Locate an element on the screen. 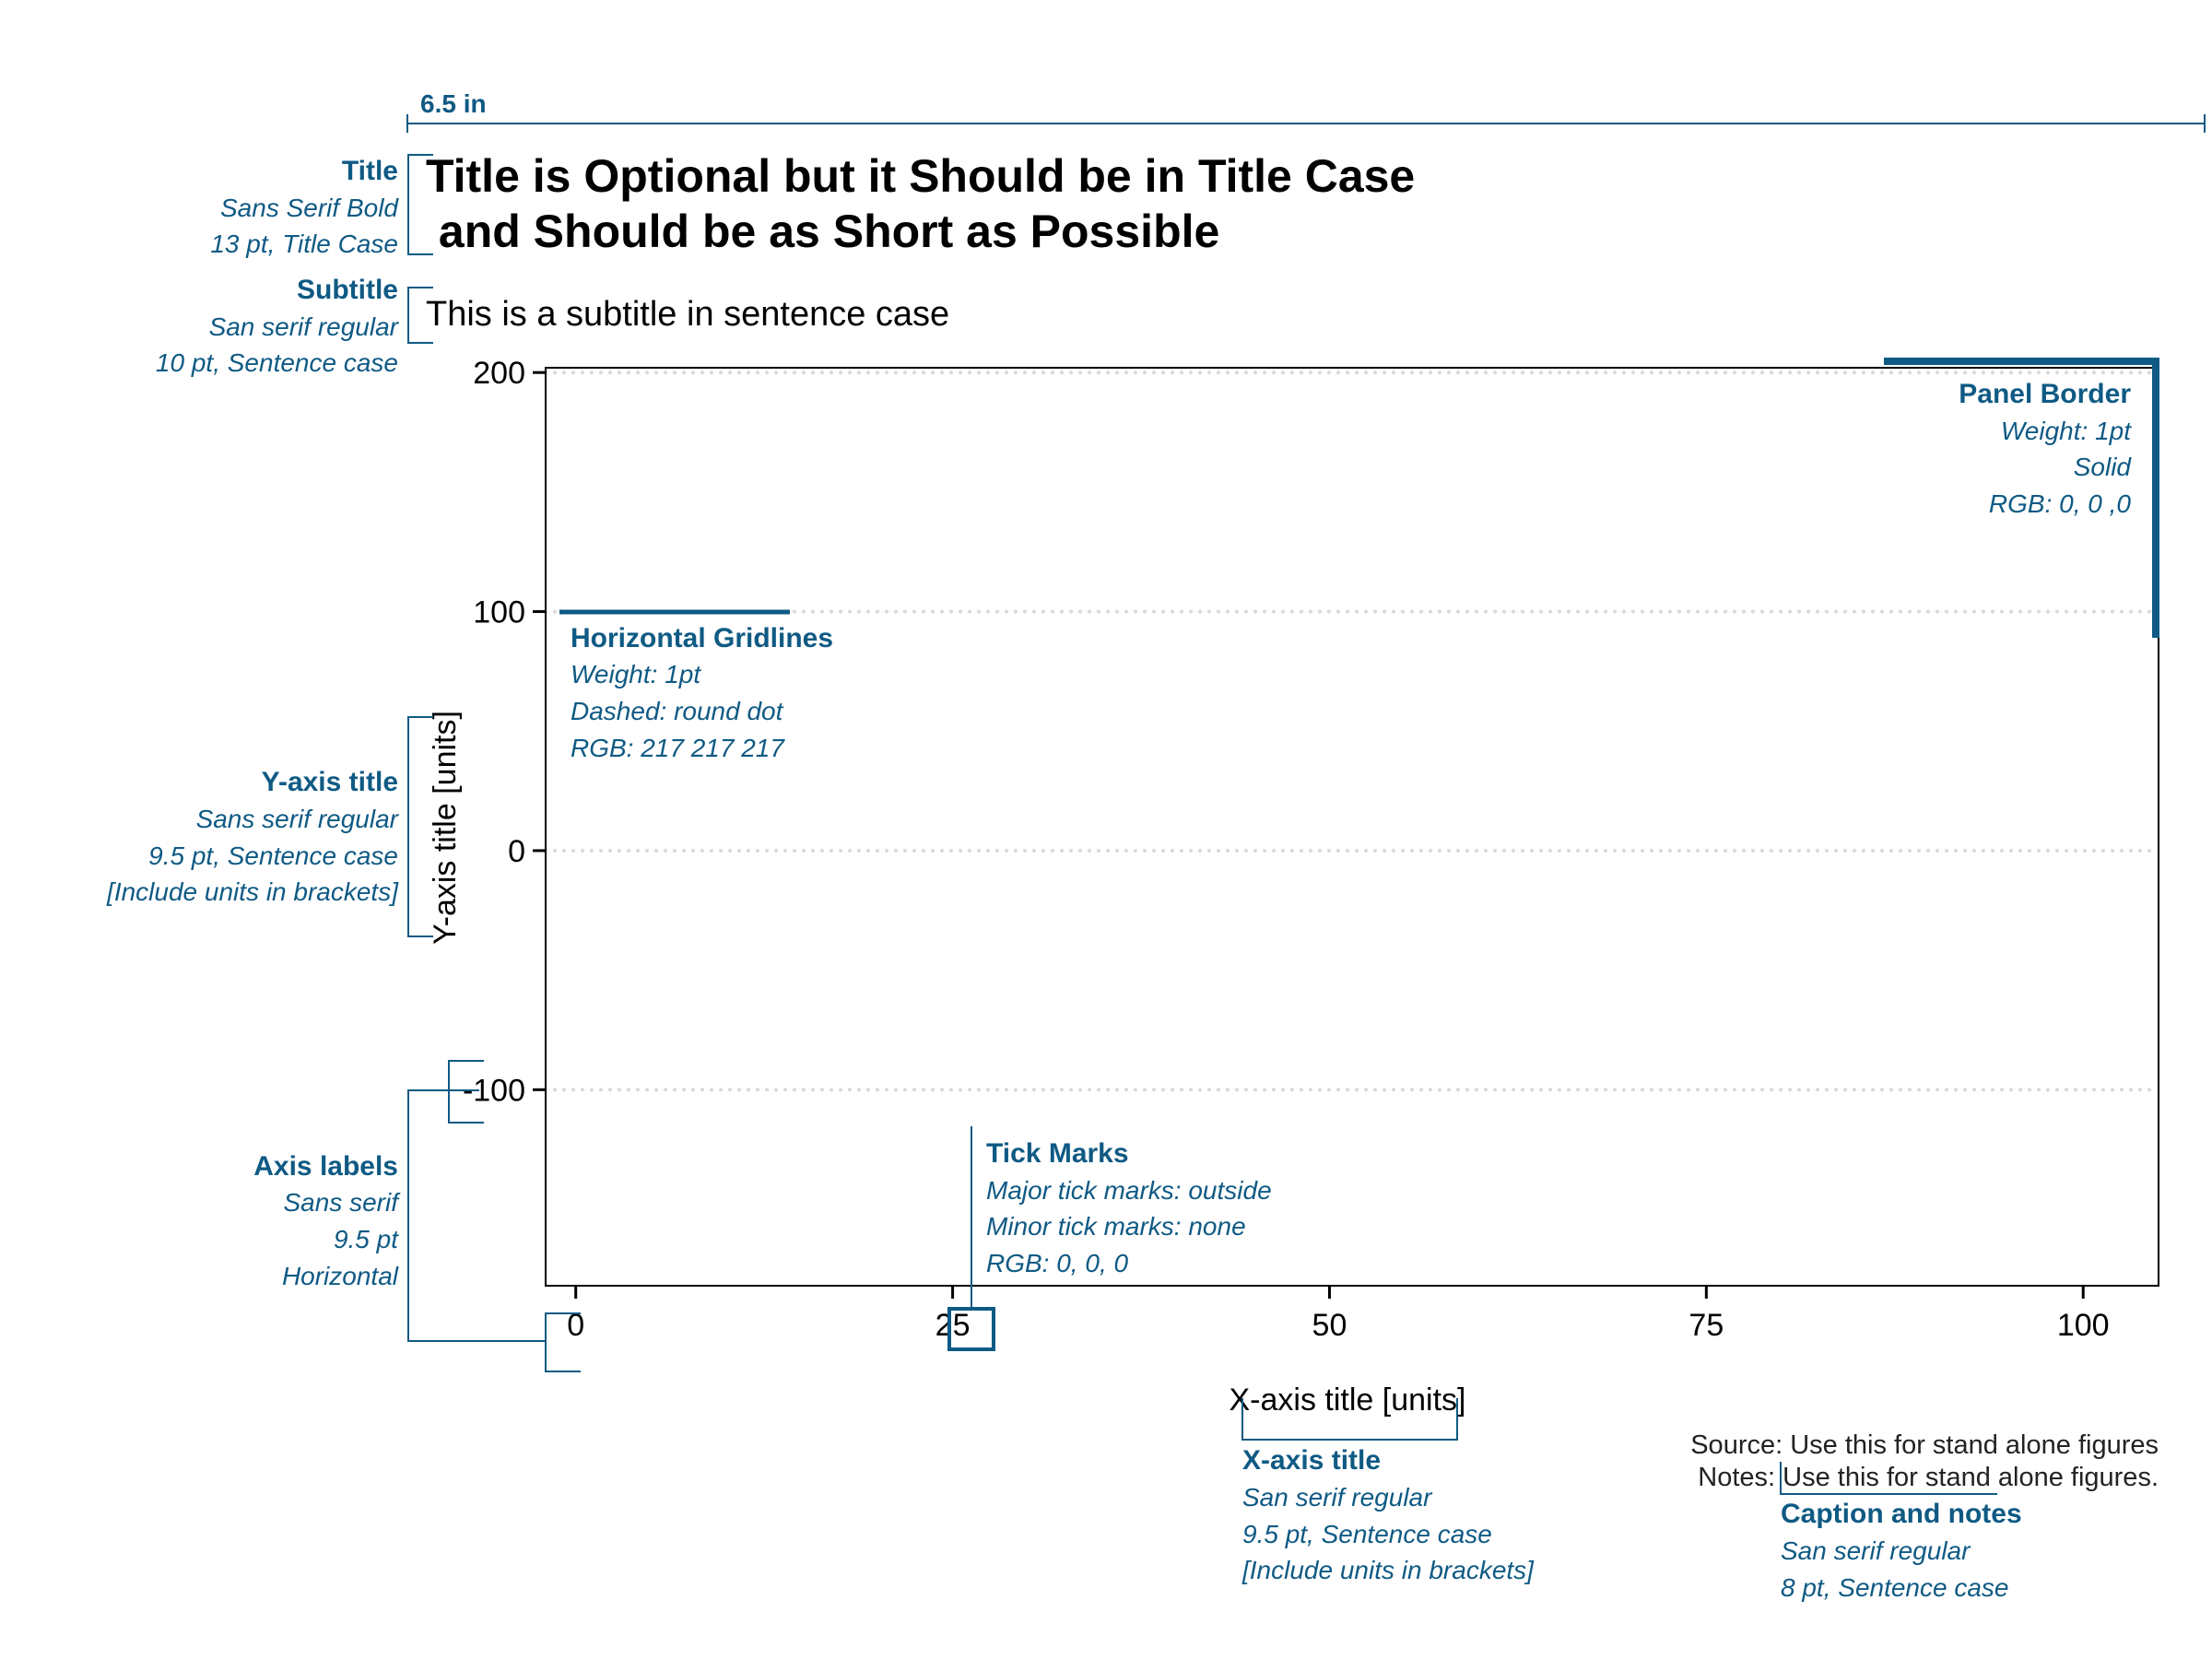  width-label: 6.5 in is located at coordinates (453, 103).